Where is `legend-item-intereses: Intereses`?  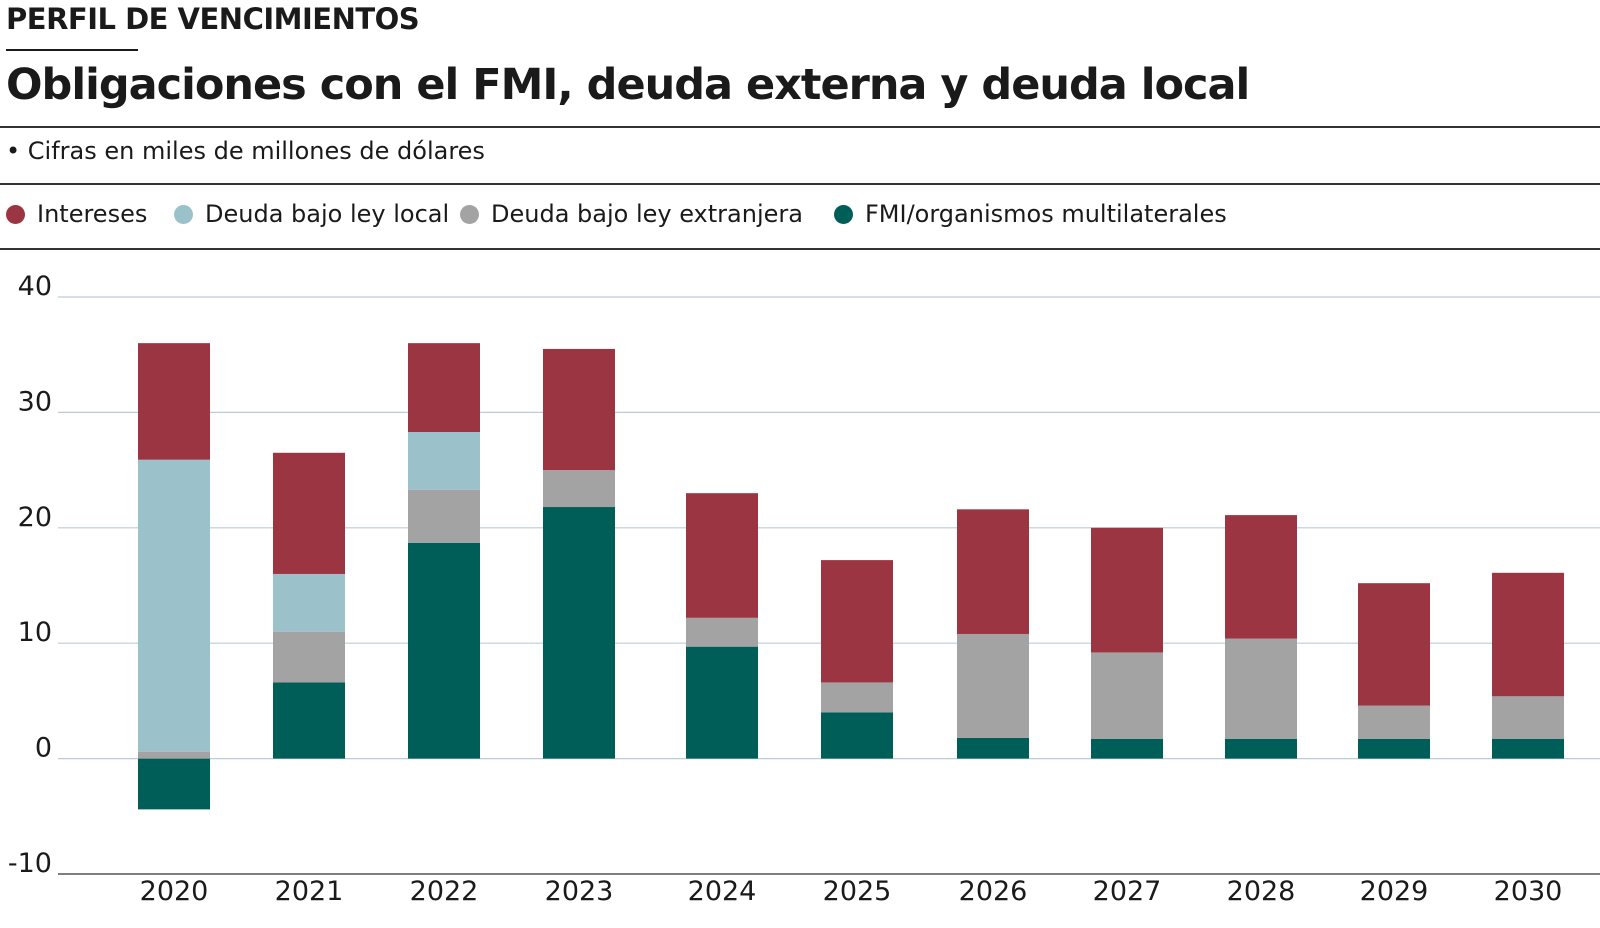 legend-item-intereses: Intereses is located at coordinates (76, 214).